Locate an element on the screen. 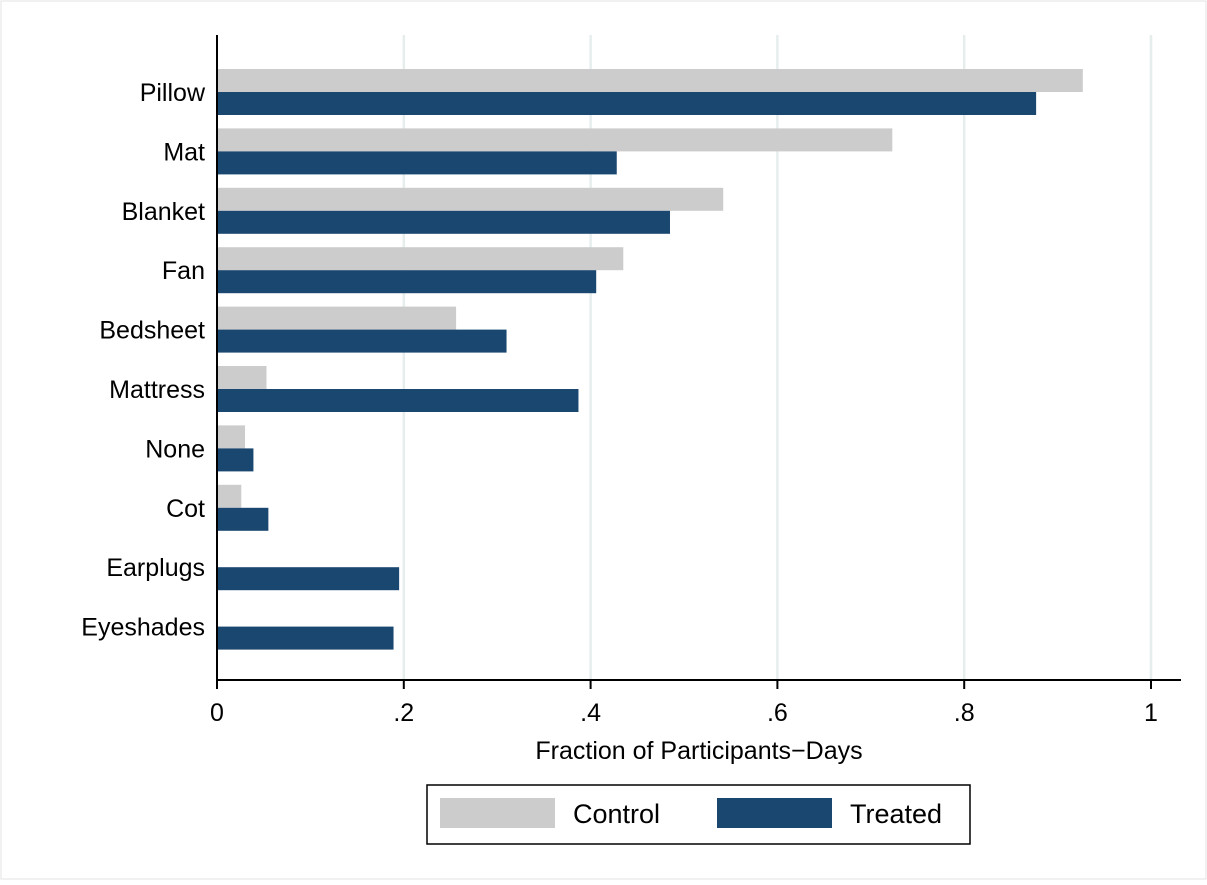 The height and width of the screenshot is (885, 1207). bar-treated-bedsheet is located at coordinates (362, 341).